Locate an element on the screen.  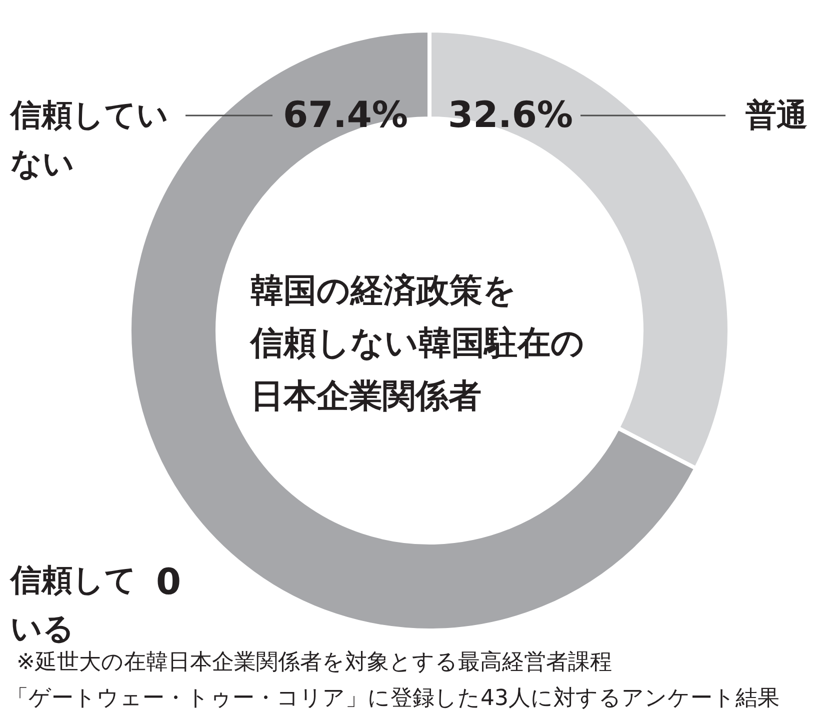
data-label: 32.6% is located at coordinates (510, 115).